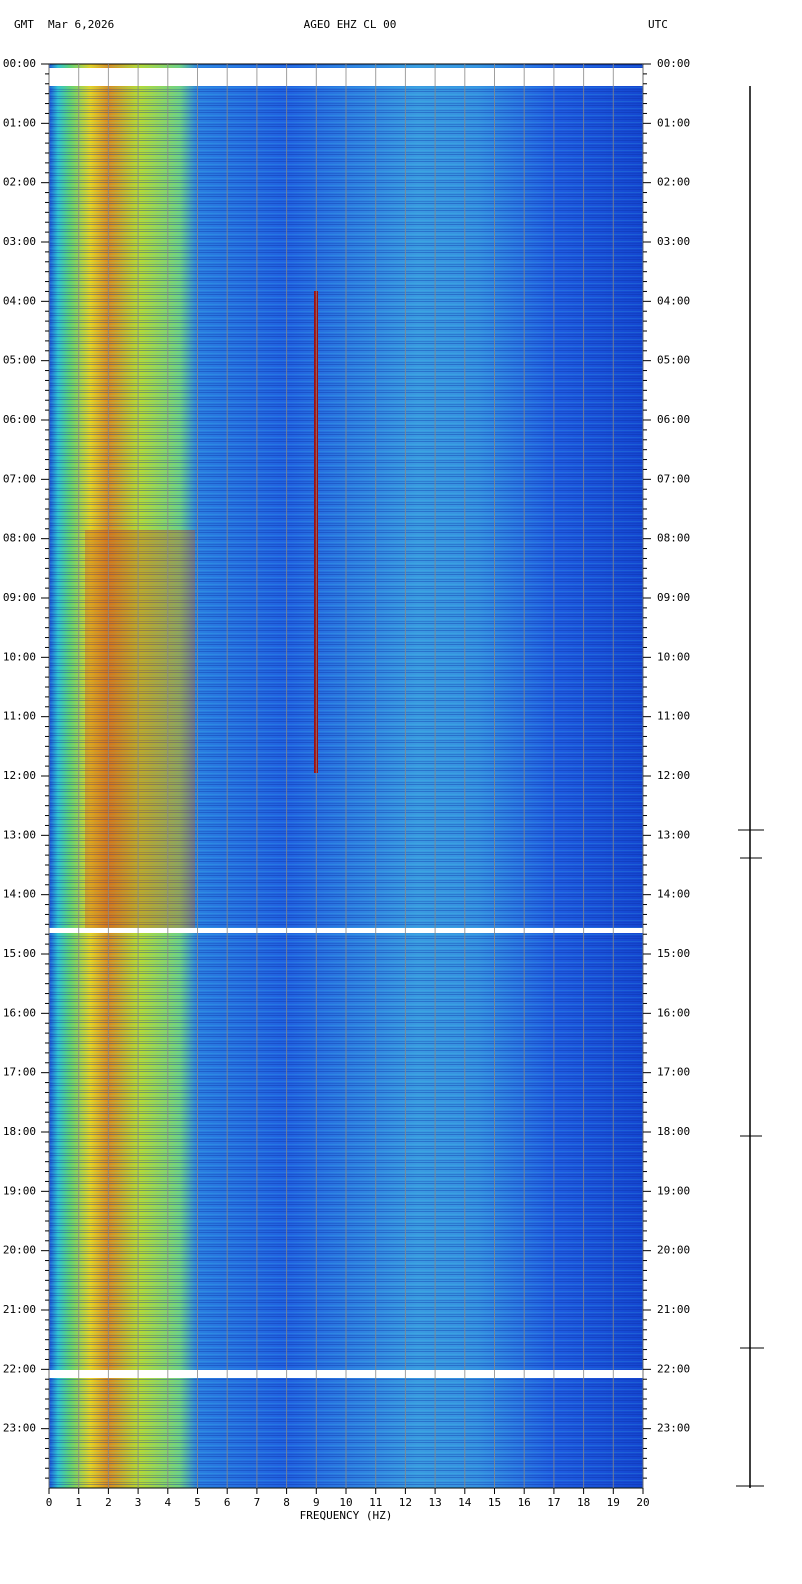 The image size is (802, 1584). Describe the element at coordinates (257, 1502) in the screenshot. I see `x-tick-label: 7` at that location.